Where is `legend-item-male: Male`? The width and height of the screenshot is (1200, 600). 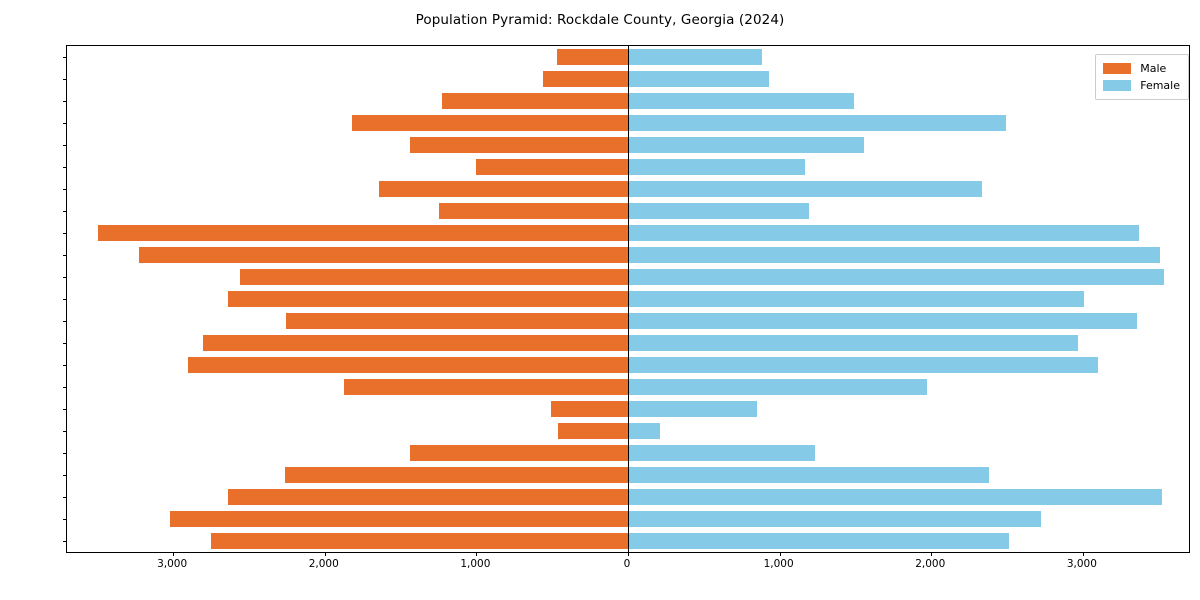 legend-item-male: Male is located at coordinates (1141, 68).